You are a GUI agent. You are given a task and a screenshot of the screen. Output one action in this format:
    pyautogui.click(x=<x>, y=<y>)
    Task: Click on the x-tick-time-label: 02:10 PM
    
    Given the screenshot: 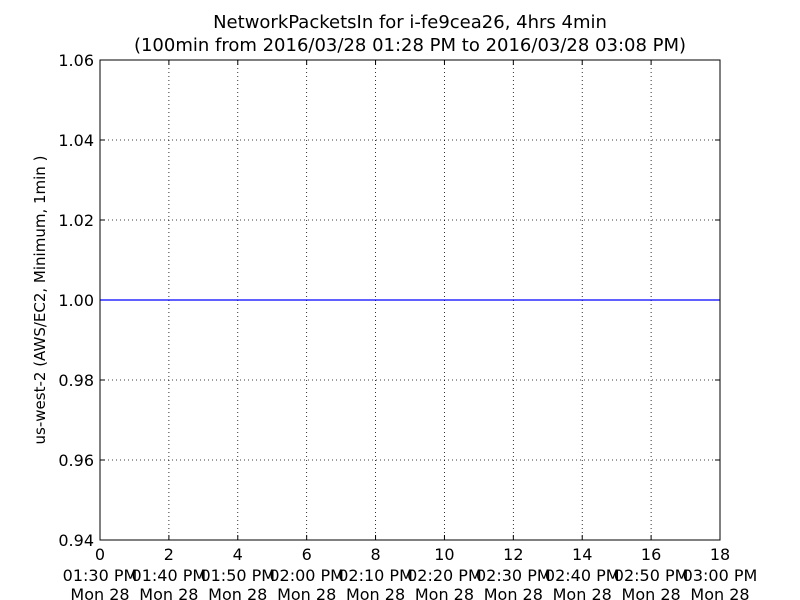 What is the action you would take?
    pyautogui.click(x=375, y=575)
    